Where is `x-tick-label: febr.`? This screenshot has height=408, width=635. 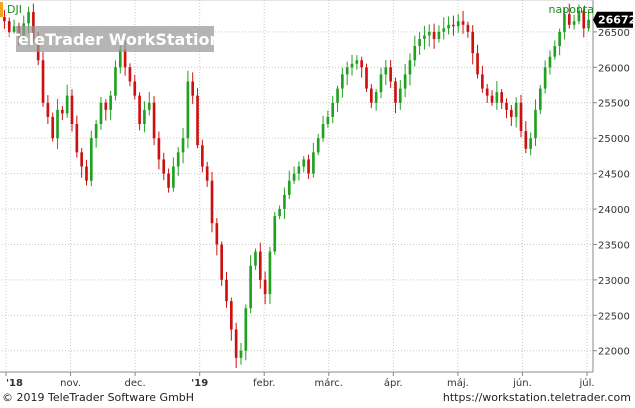
x-tick-label: febr. is located at coordinates (264, 383).